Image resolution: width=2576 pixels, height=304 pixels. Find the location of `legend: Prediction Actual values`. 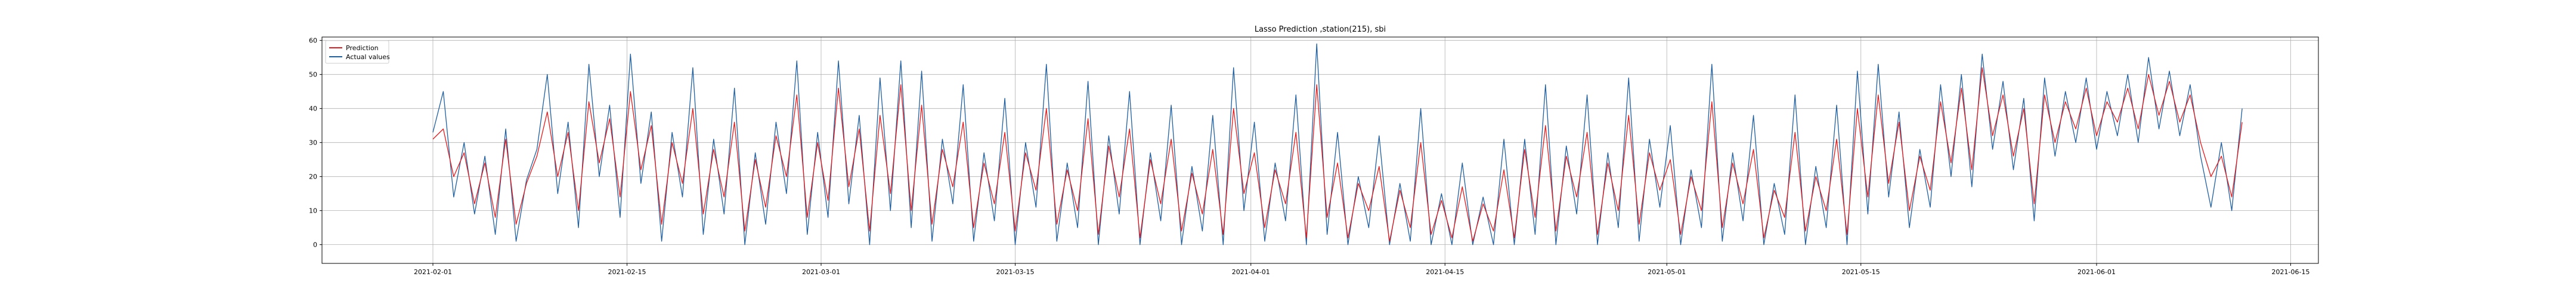

legend: Prediction Actual values is located at coordinates (357, 52).